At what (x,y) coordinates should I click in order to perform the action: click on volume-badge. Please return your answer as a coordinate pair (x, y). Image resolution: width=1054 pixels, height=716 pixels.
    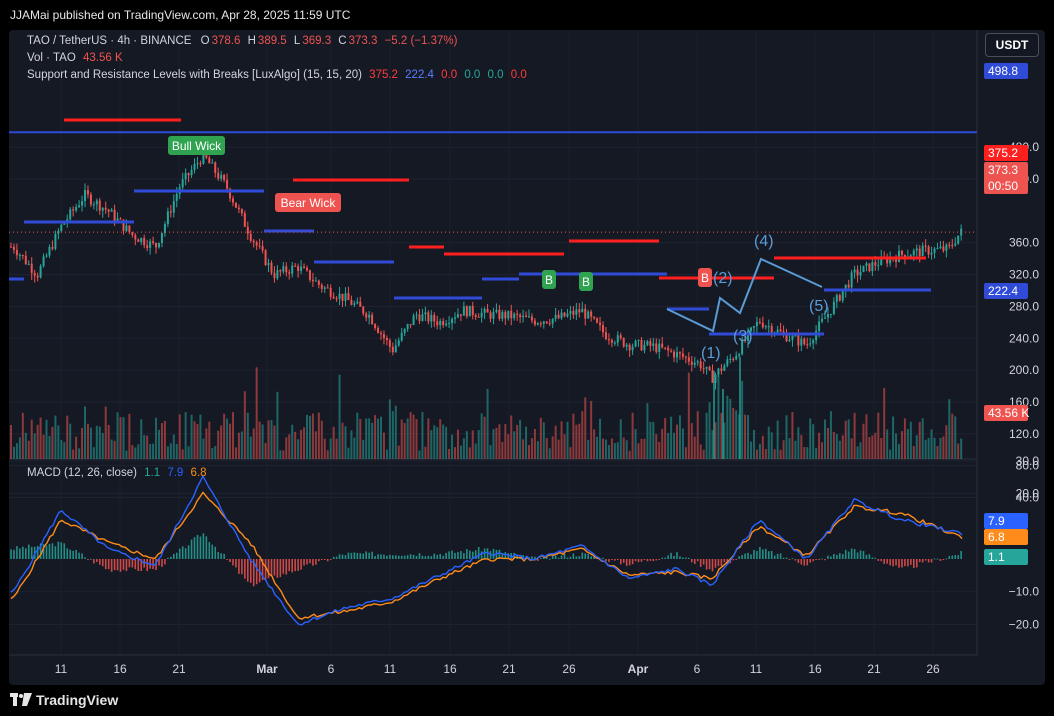
    Looking at the image, I should click on (1006, 413).